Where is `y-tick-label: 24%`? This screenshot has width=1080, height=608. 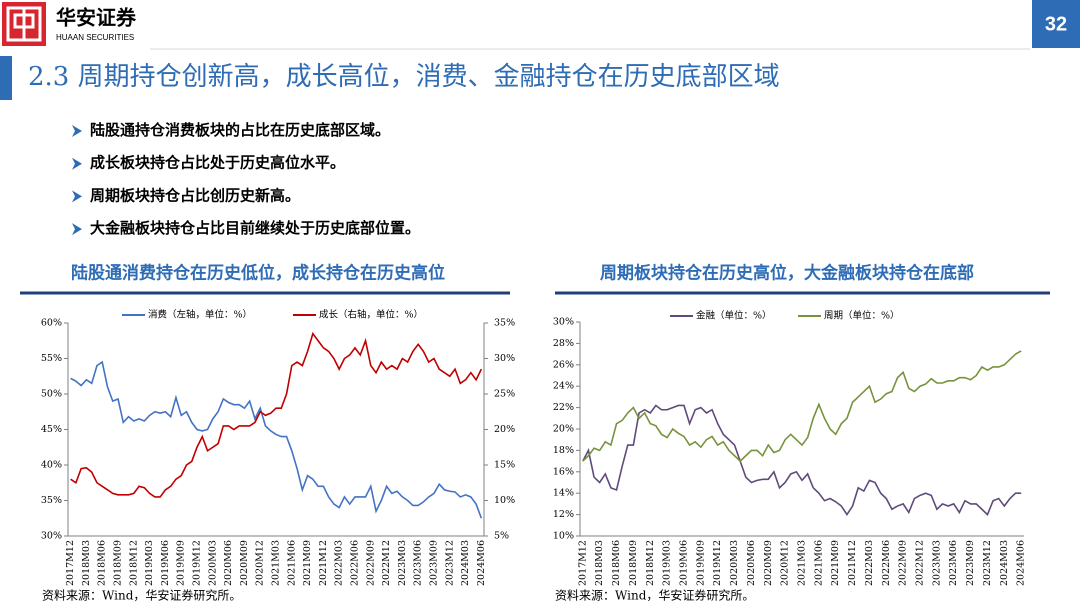 y-tick-label: 24% is located at coordinates (563, 386).